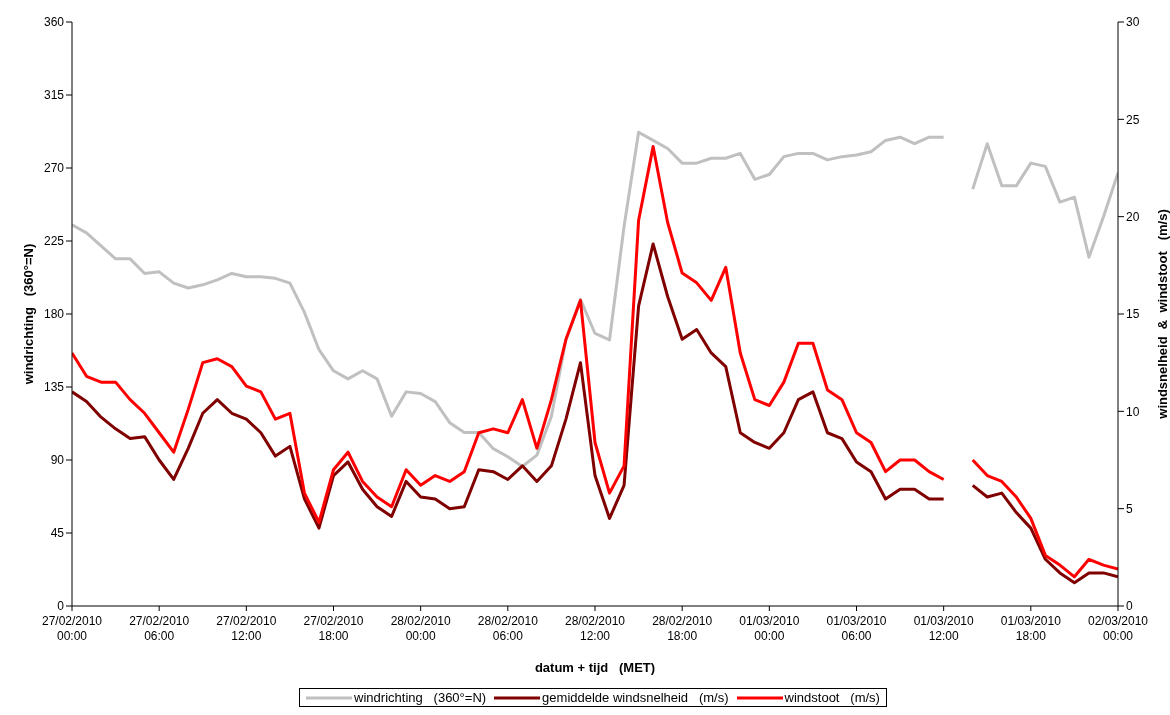 Image resolution: width=1170 pixels, height=715 pixels. What do you see at coordinates (54, 241) in the screenshot?
I see `y-tick-label: 225` at bounding box center [54, 241].